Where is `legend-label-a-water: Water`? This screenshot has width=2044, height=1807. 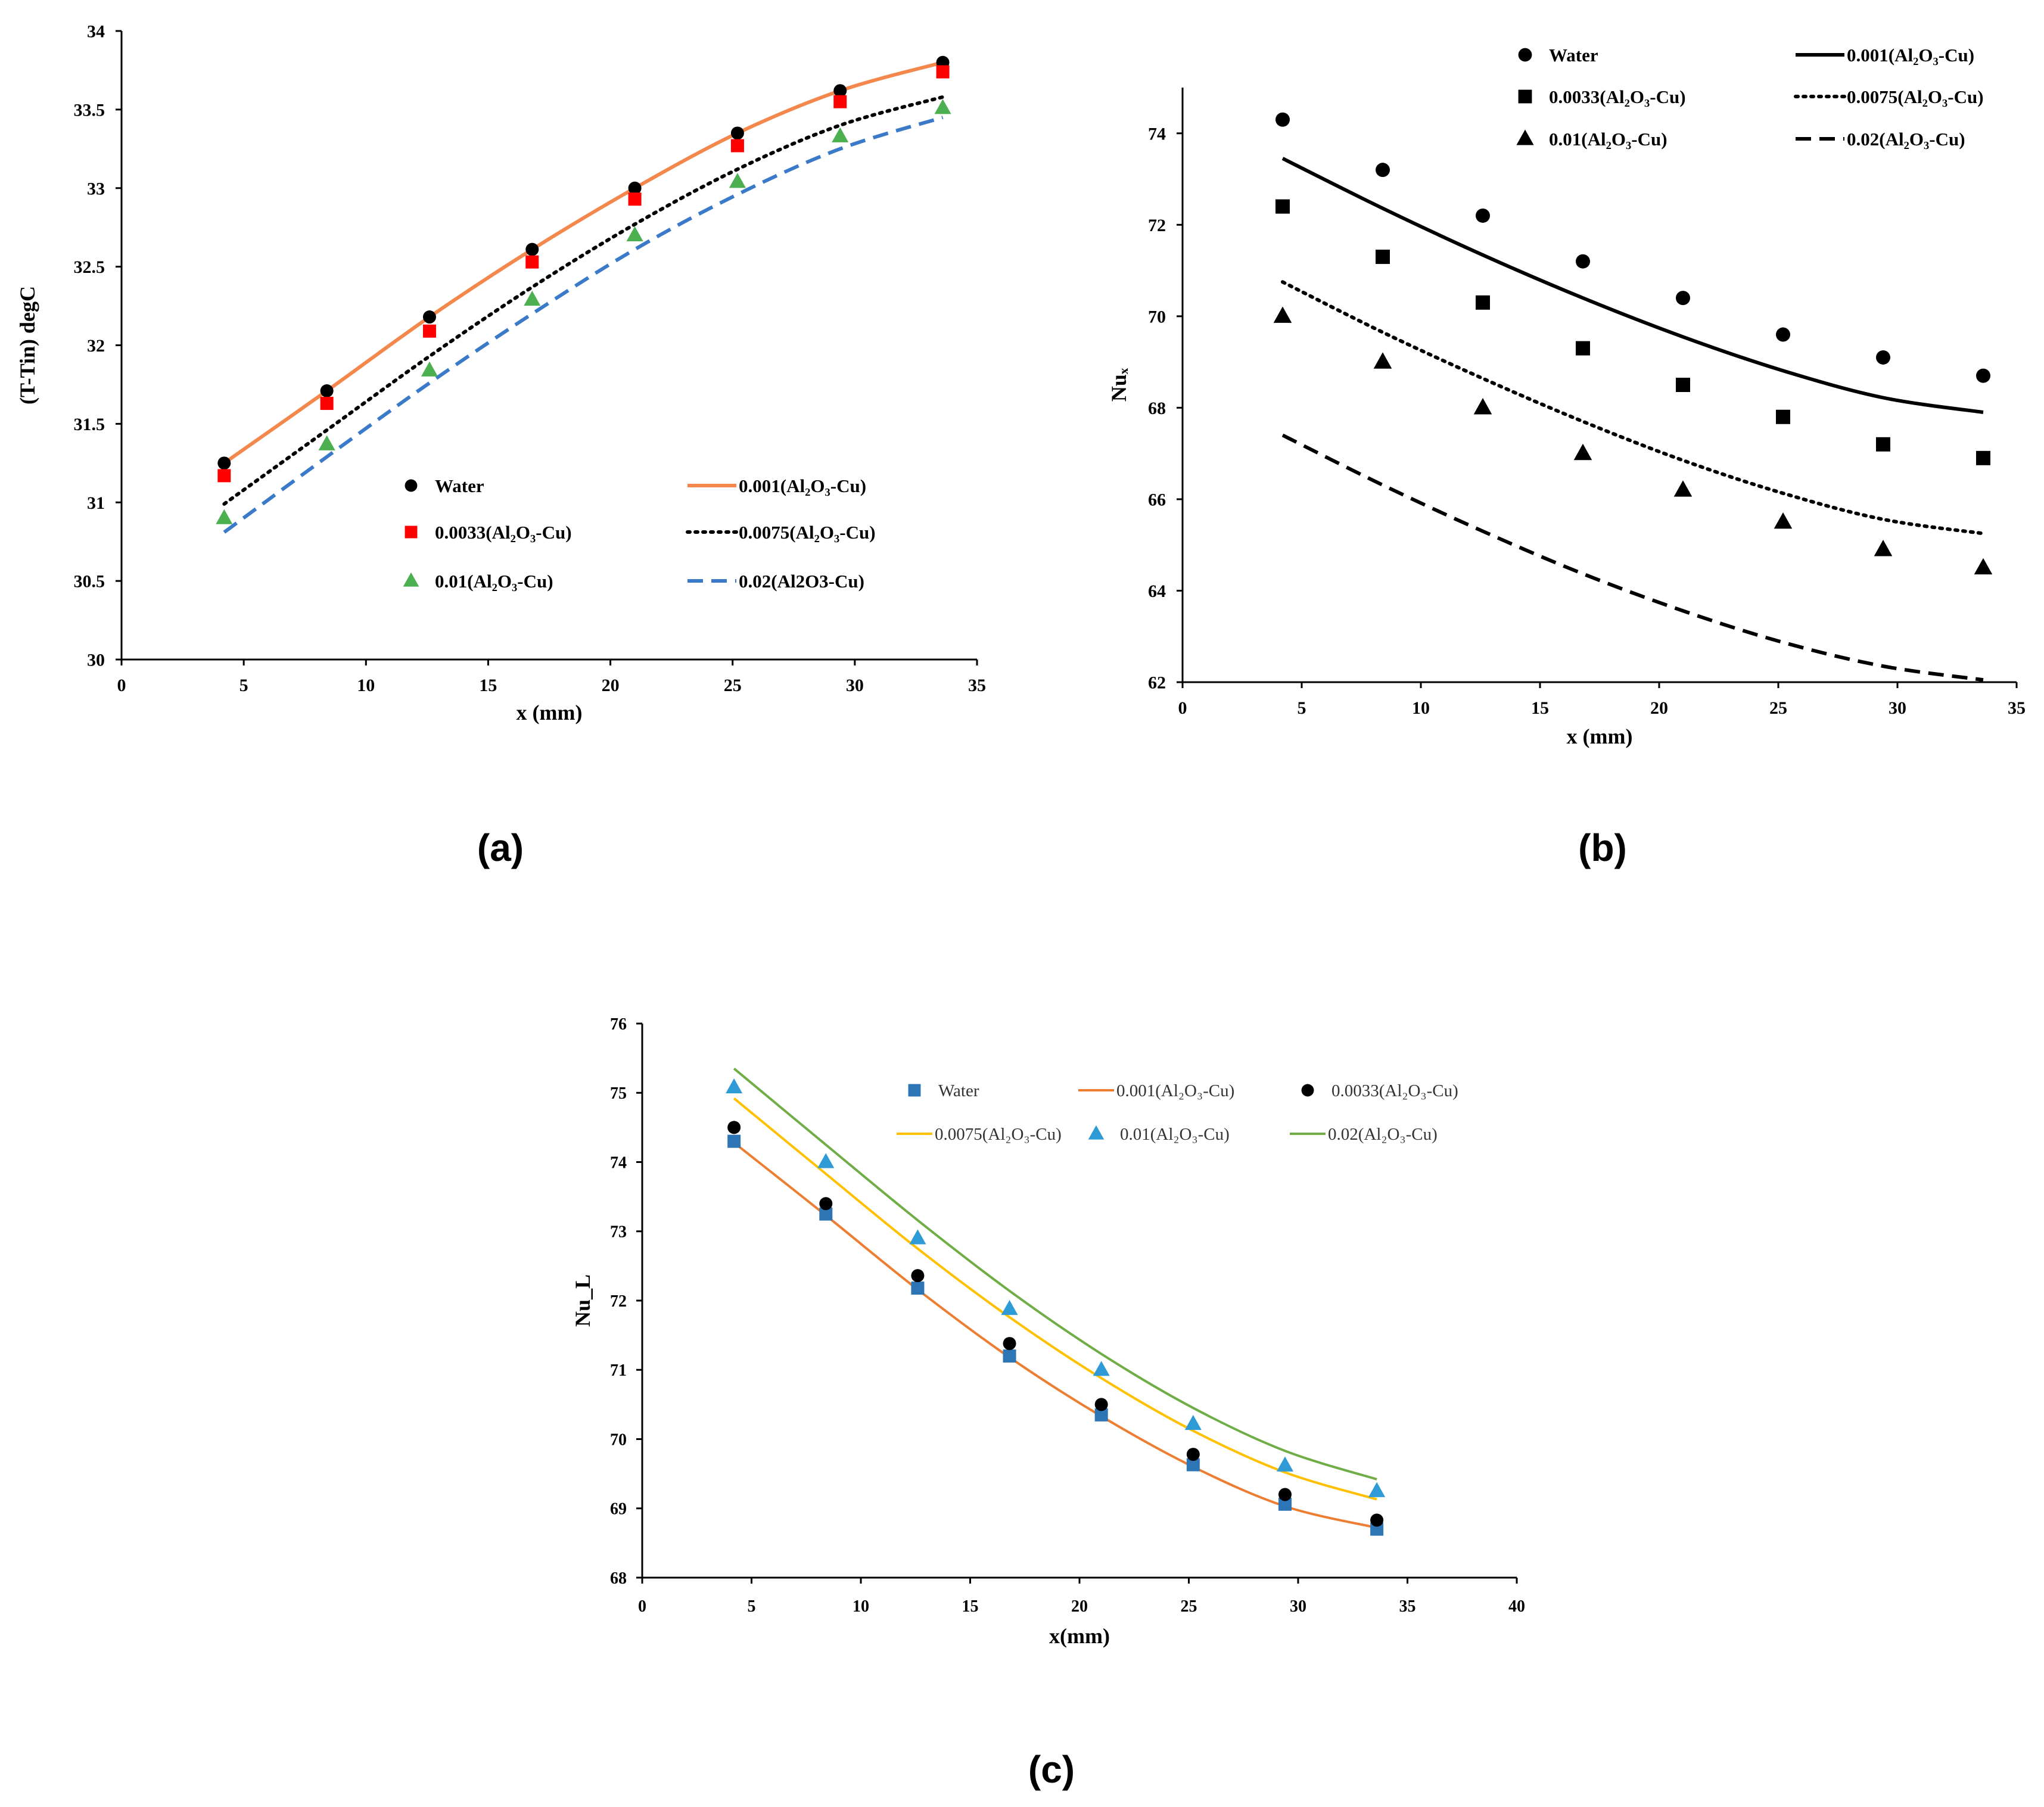
legend-label-a-water: Water is located at coordinates (459, 485).